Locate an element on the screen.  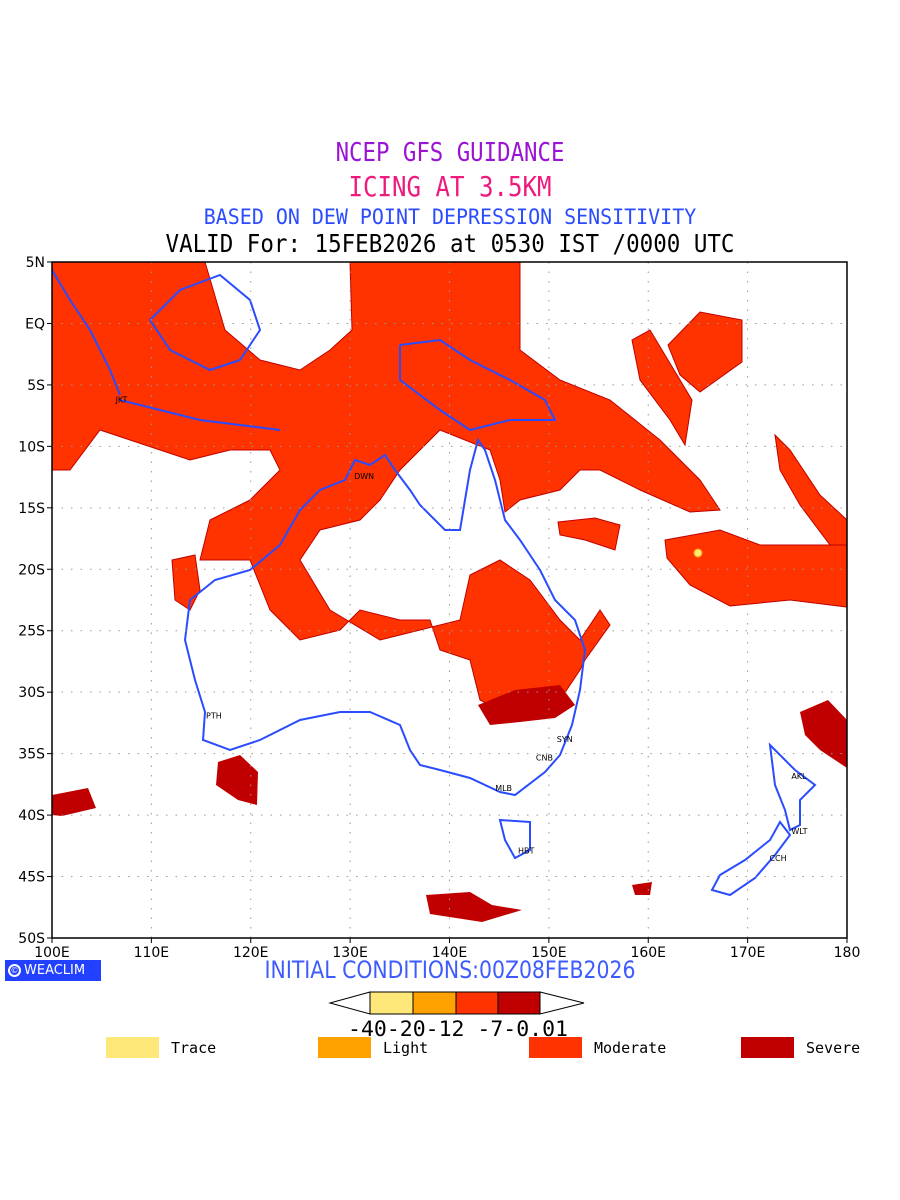
severe-region-west is located at coordinates (74, 802).